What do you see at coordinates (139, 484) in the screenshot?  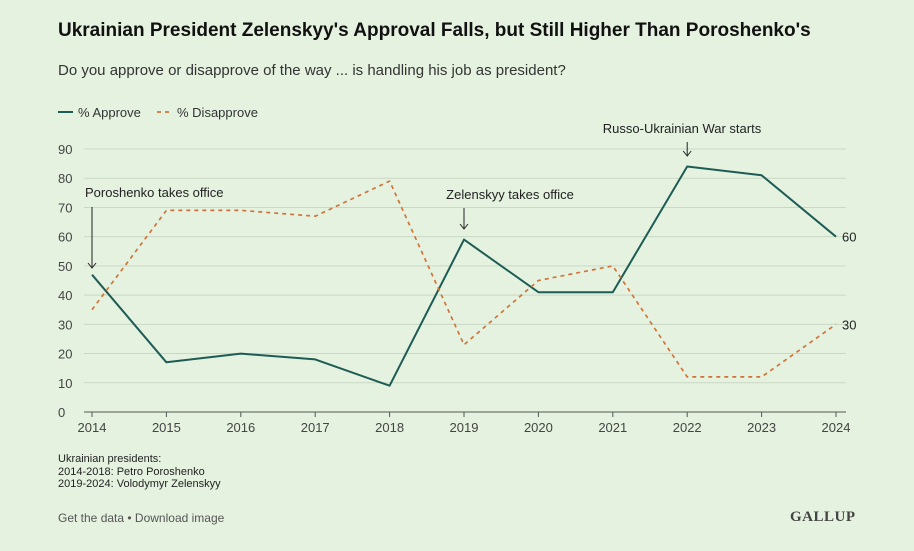 I see `notes-line-3: 2019-2024: Volodymyr Zelenskyy` at bounding box center [139, 484].